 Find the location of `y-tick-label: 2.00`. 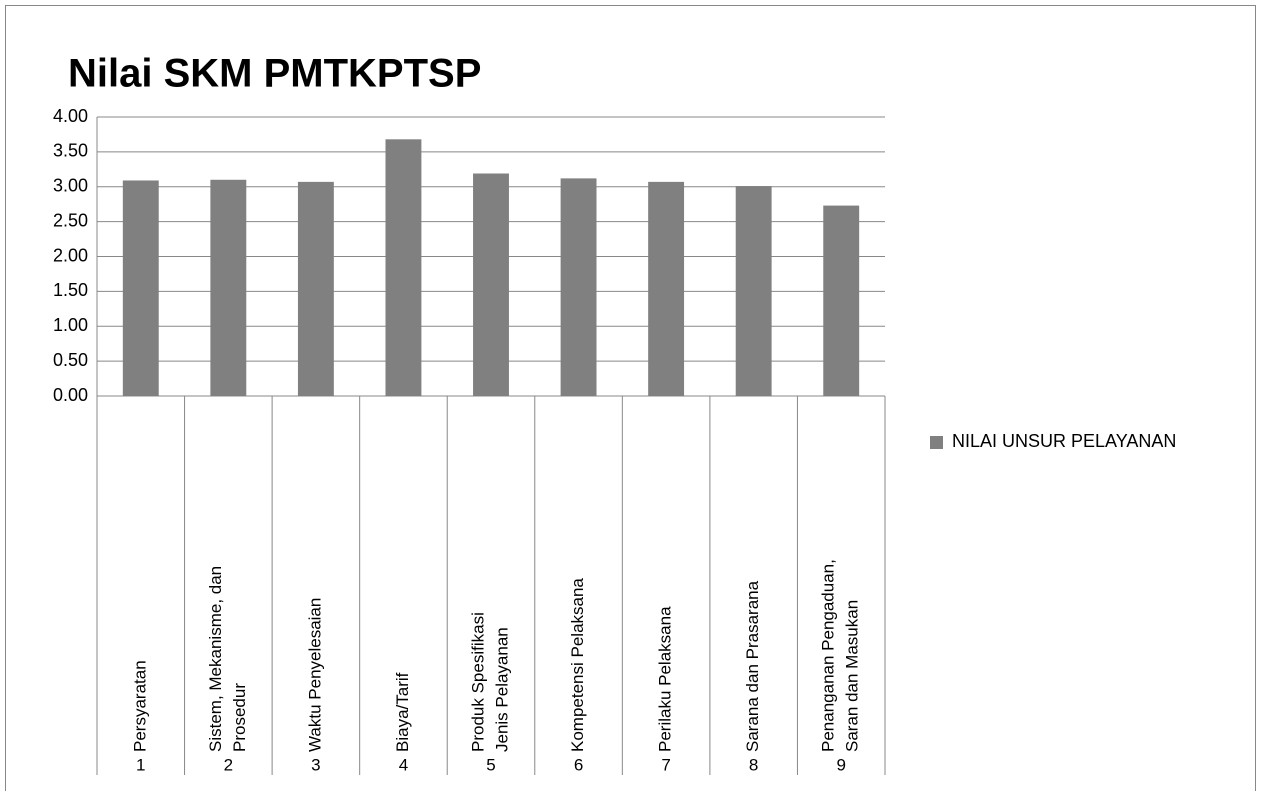

y-tick-label: 2.00 is located at coordinates (70, 255).